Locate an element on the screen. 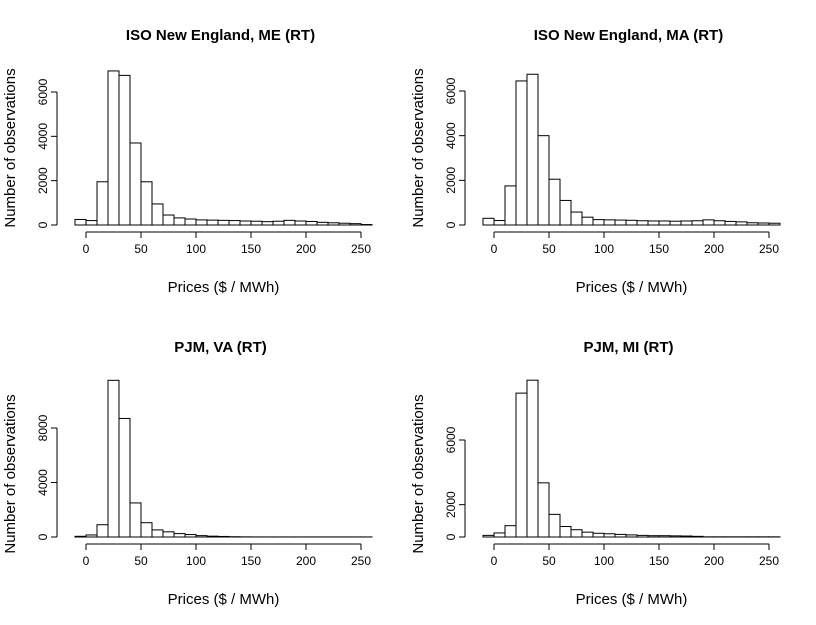 This screenshot has height=625, width=816. panel-title: PJM, MI (RT) is located at coordinates (629, 347).